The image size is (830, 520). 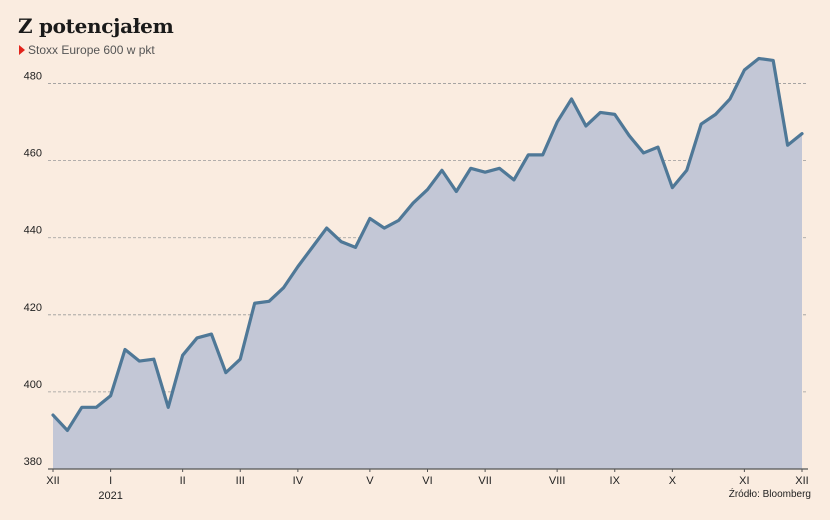 I want to click on x-tick-label: IX, so click(x=615, y=481).